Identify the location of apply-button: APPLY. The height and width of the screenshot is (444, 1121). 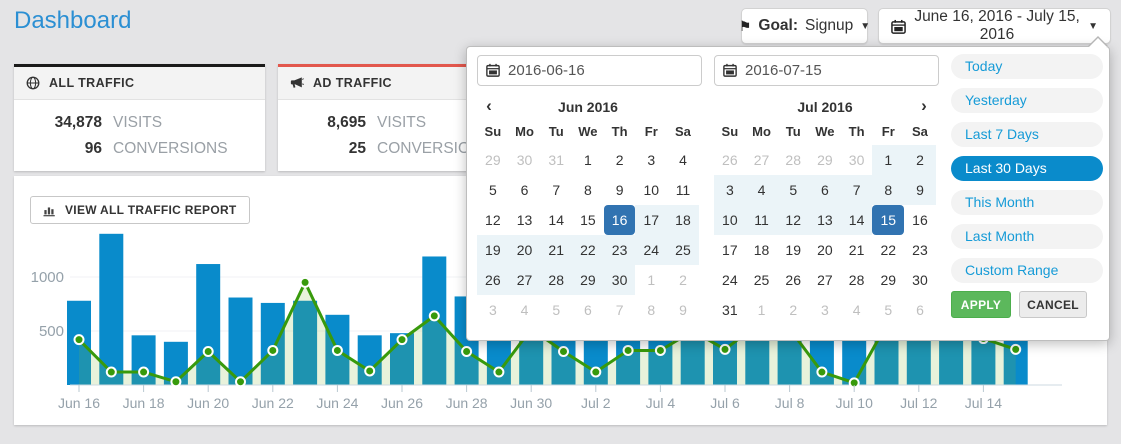
(981, 304).